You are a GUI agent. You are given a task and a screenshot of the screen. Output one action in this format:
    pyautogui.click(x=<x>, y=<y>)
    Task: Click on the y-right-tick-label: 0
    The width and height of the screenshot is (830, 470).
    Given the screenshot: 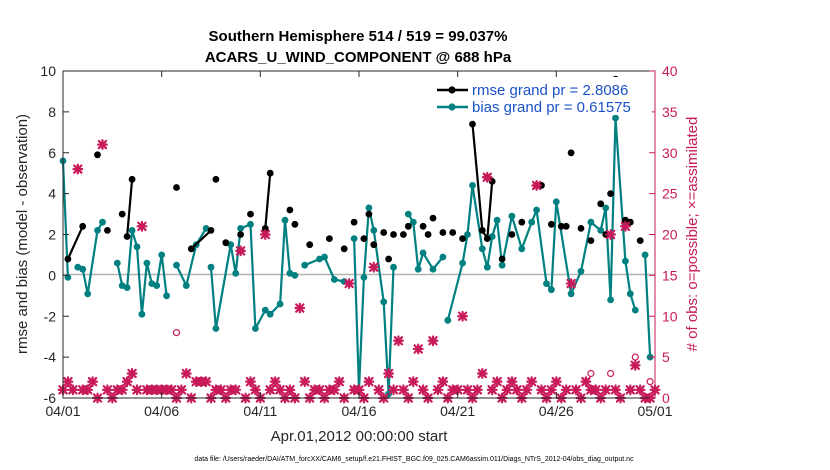 What is the action you would take?
    pyautogui.click(x=666, y=398)
    